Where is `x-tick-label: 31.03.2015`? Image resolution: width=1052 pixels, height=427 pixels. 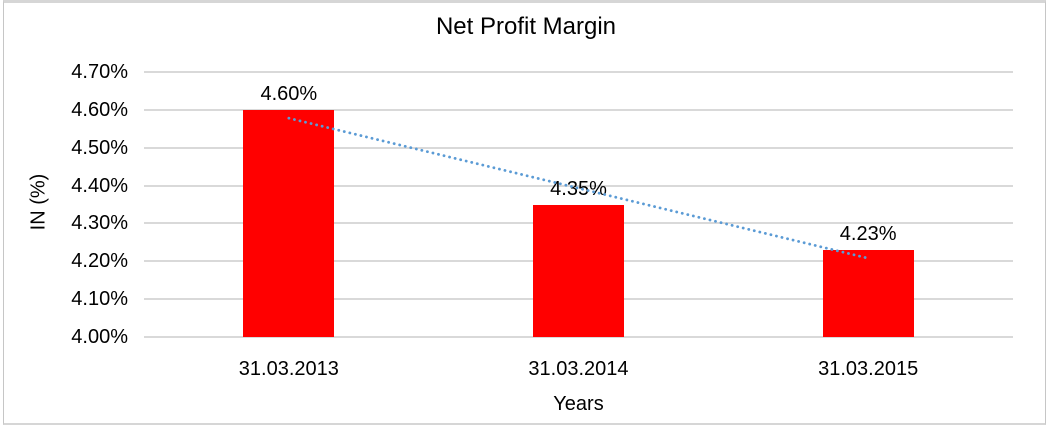
x-tick-label: 31.03.2015 is located at coordinates (868, 369).